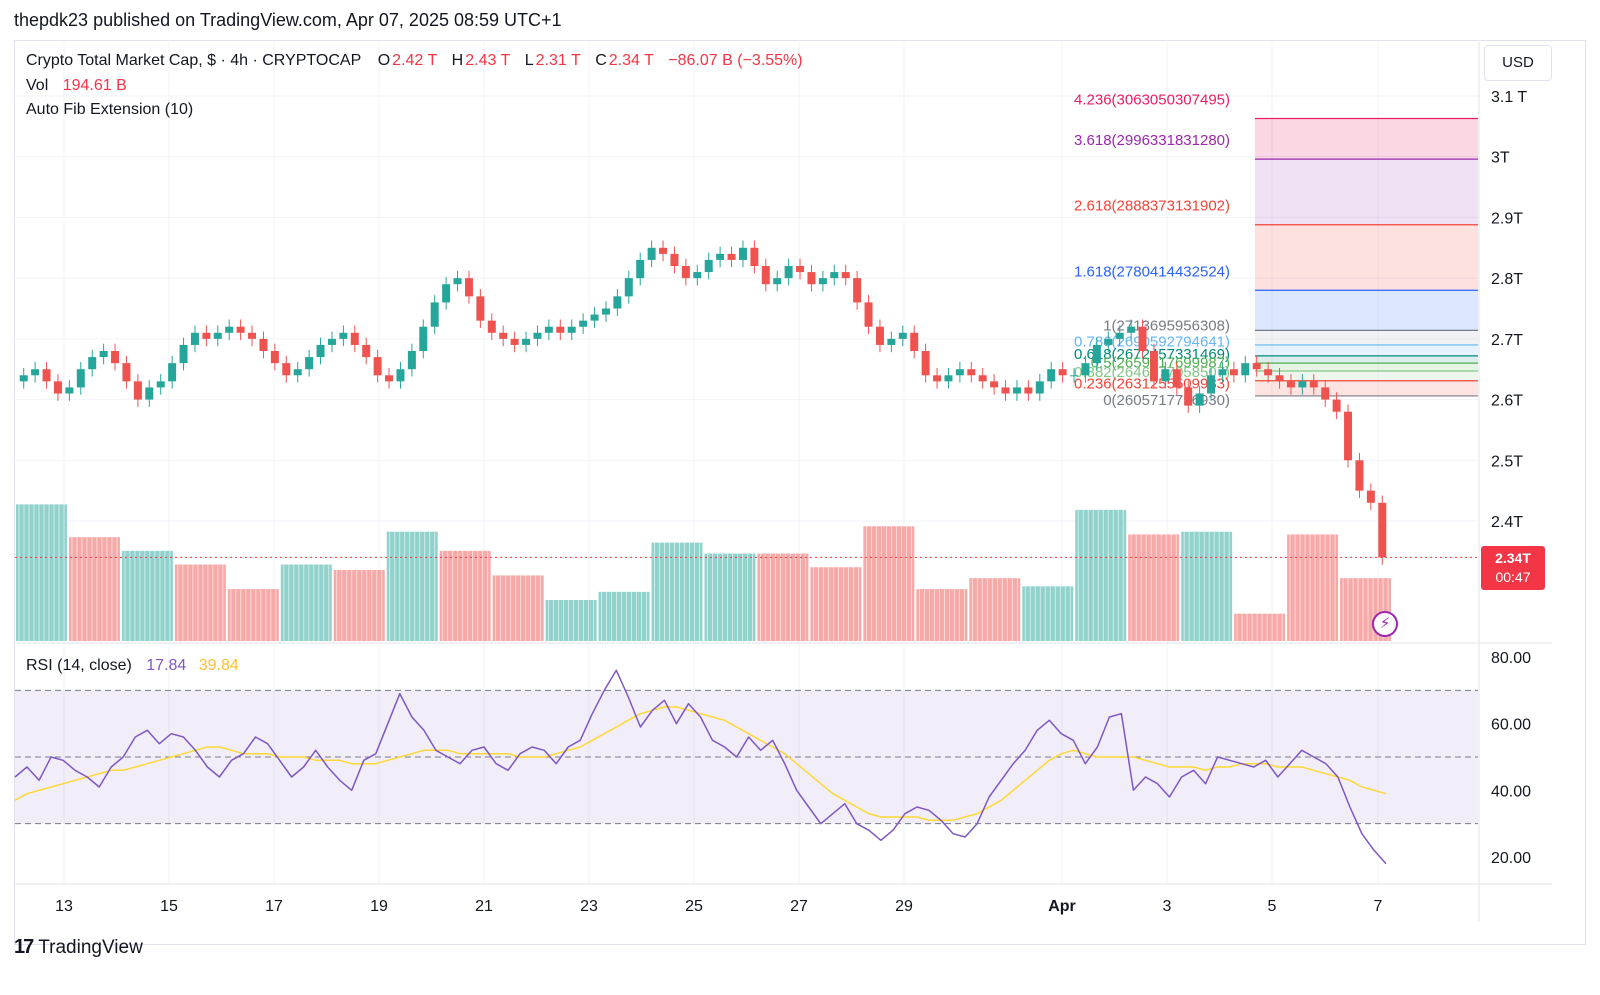 This screenshot has width=1600, height=995. I want to click on rsi-tick-label: 40.00, so click(1511, 791).